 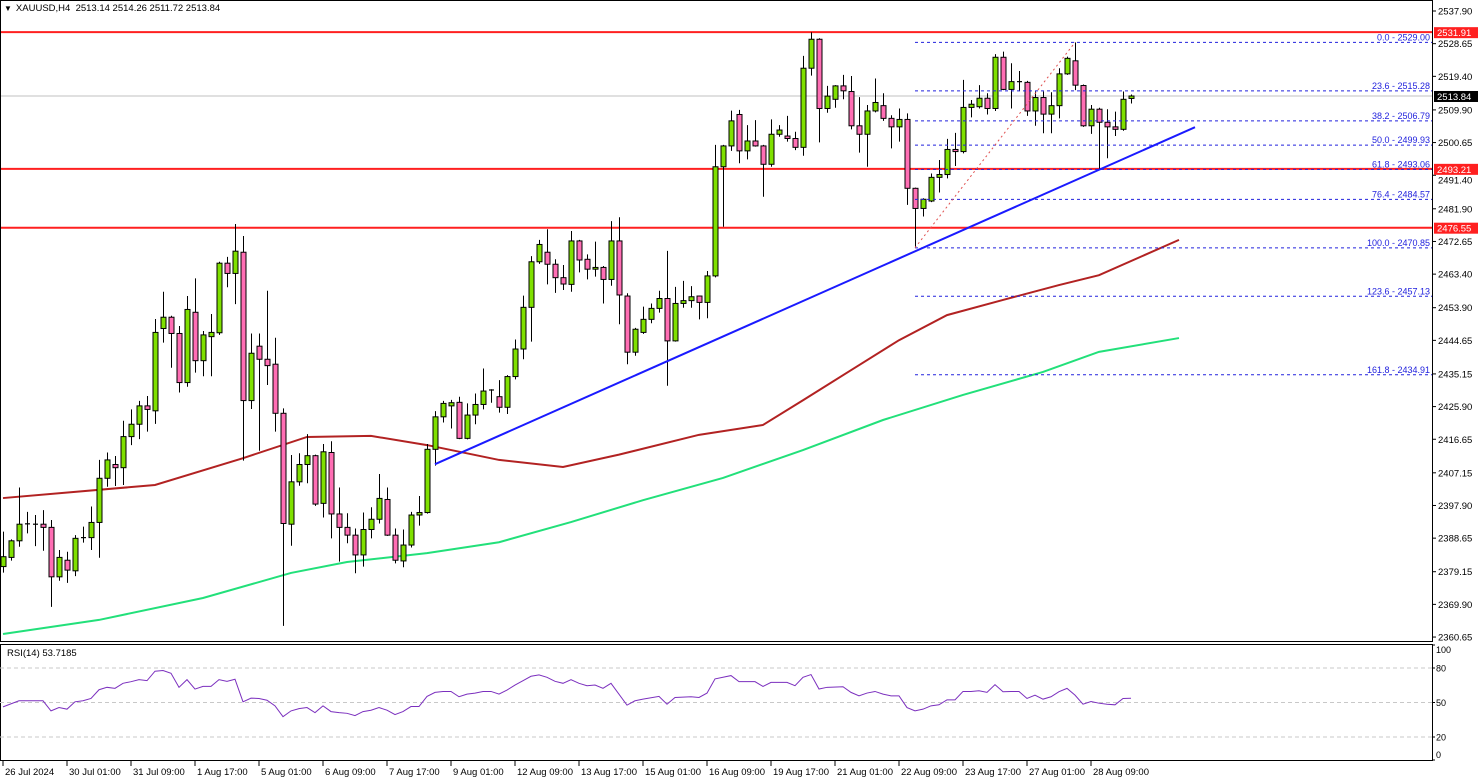 I want to click on level-price-tag: 2531.91, so click(x=1454, y=33).